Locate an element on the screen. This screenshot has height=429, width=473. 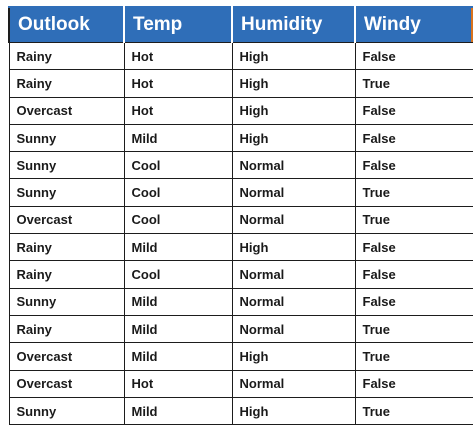
table-row: Rainy Mild Normal True is located at coordinates (240, 329).